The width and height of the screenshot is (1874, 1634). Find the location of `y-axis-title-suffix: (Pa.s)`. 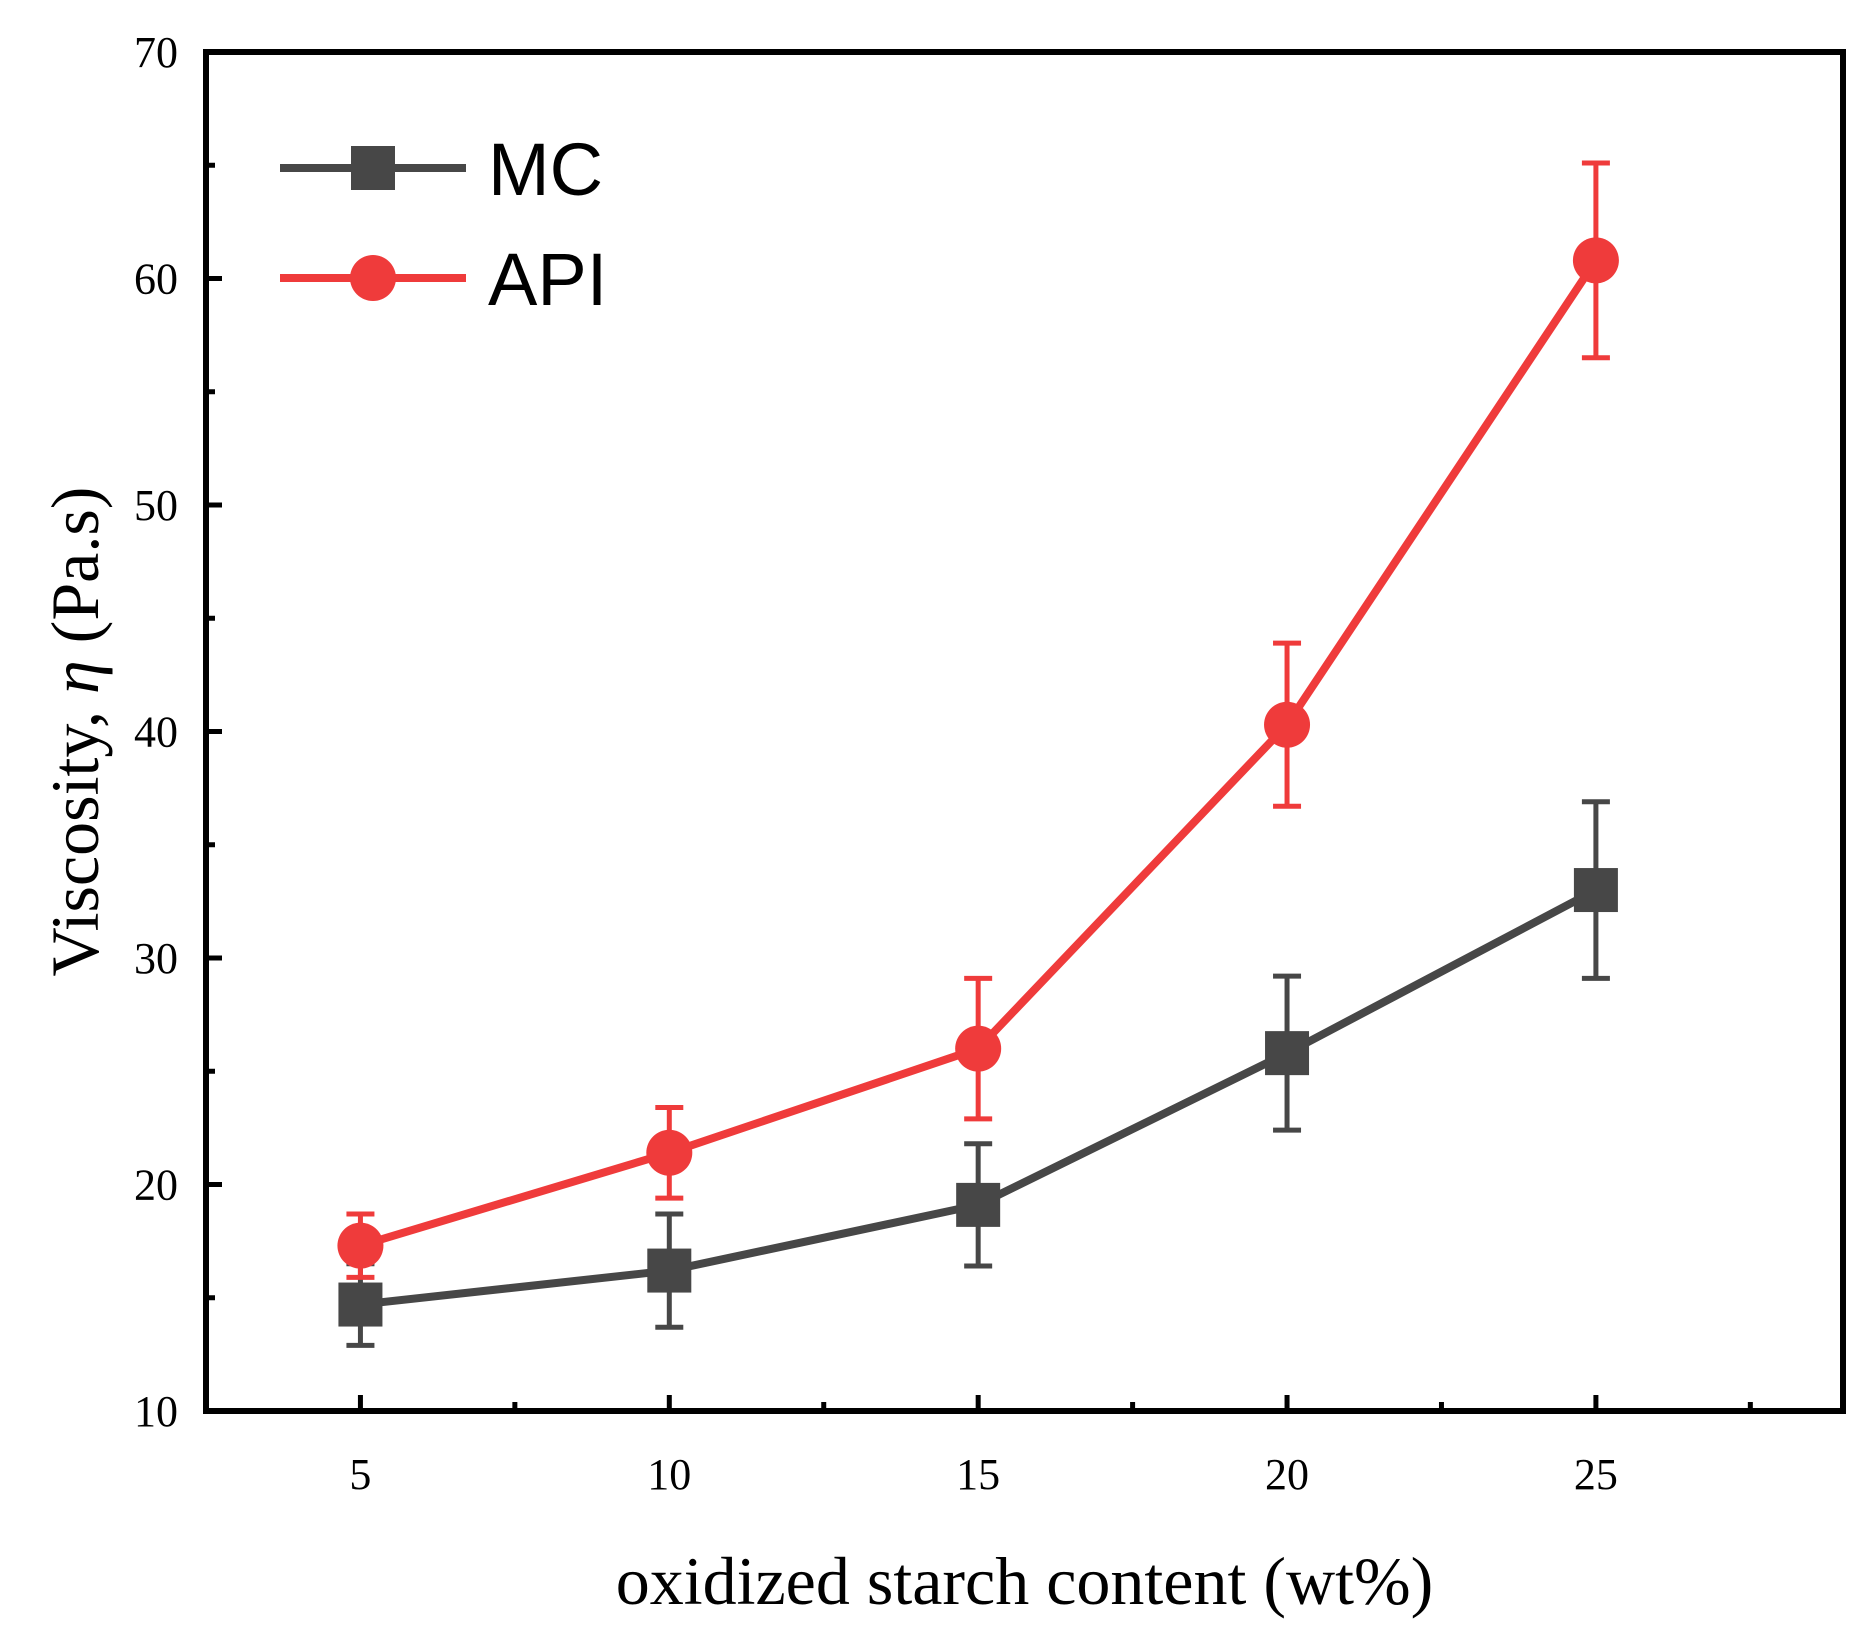

y-axis-title-suffix: (Pa.s) is located at coordinates (75, 574).